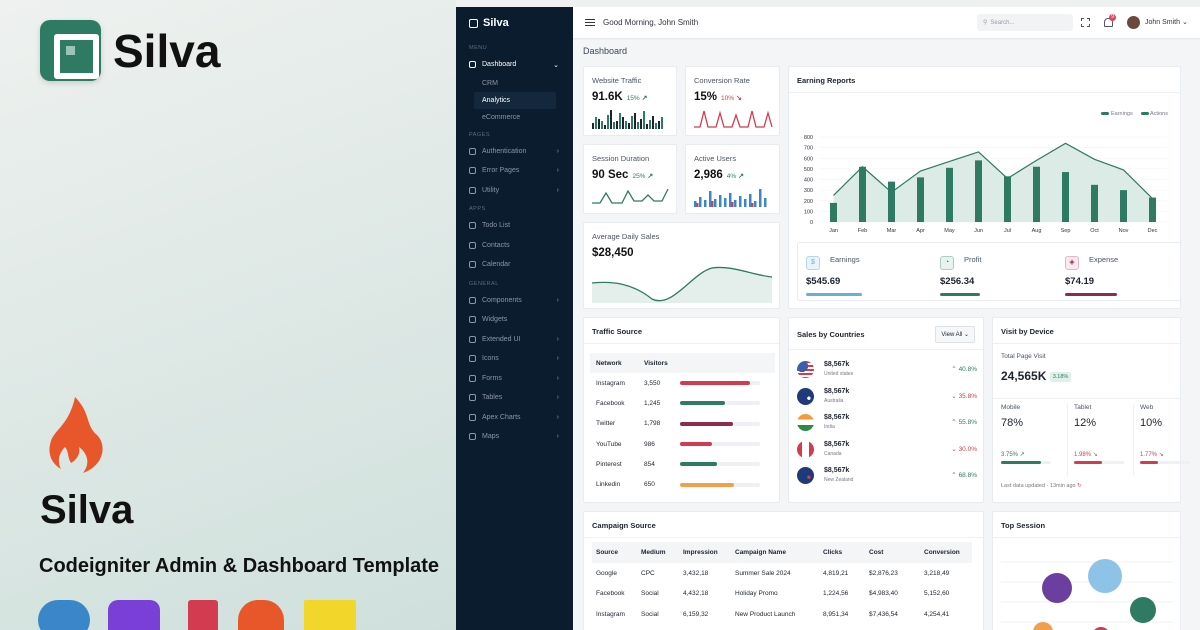 The image size is (1200, 630). I want to click on y-tick-label: 400, so click(808, 181).